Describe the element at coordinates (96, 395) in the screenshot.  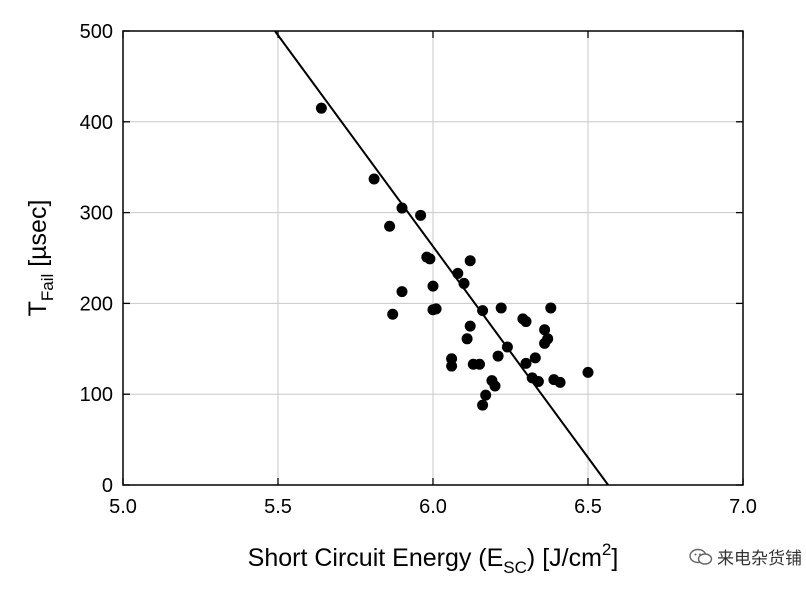
I see `y-tick-label: 100` at that location.